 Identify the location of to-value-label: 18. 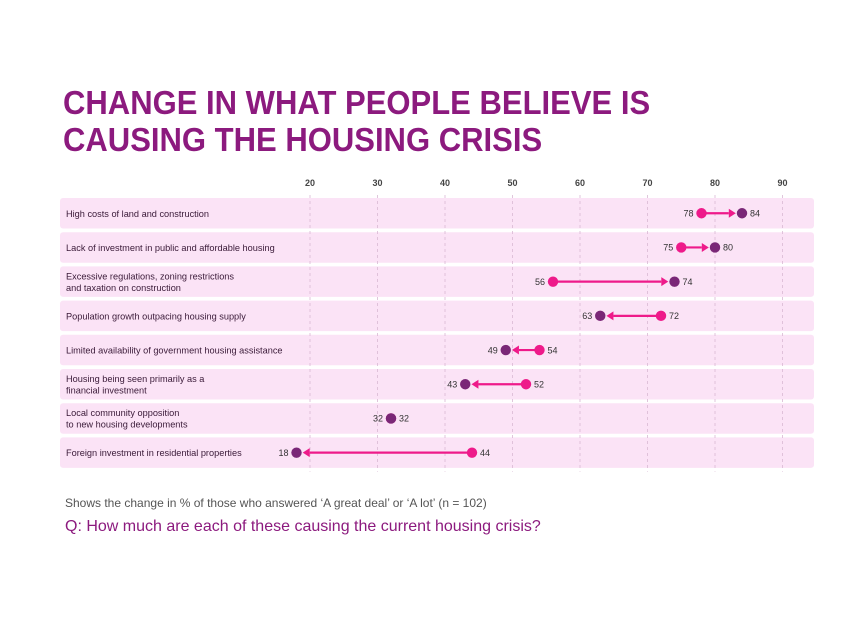
(283, 453).